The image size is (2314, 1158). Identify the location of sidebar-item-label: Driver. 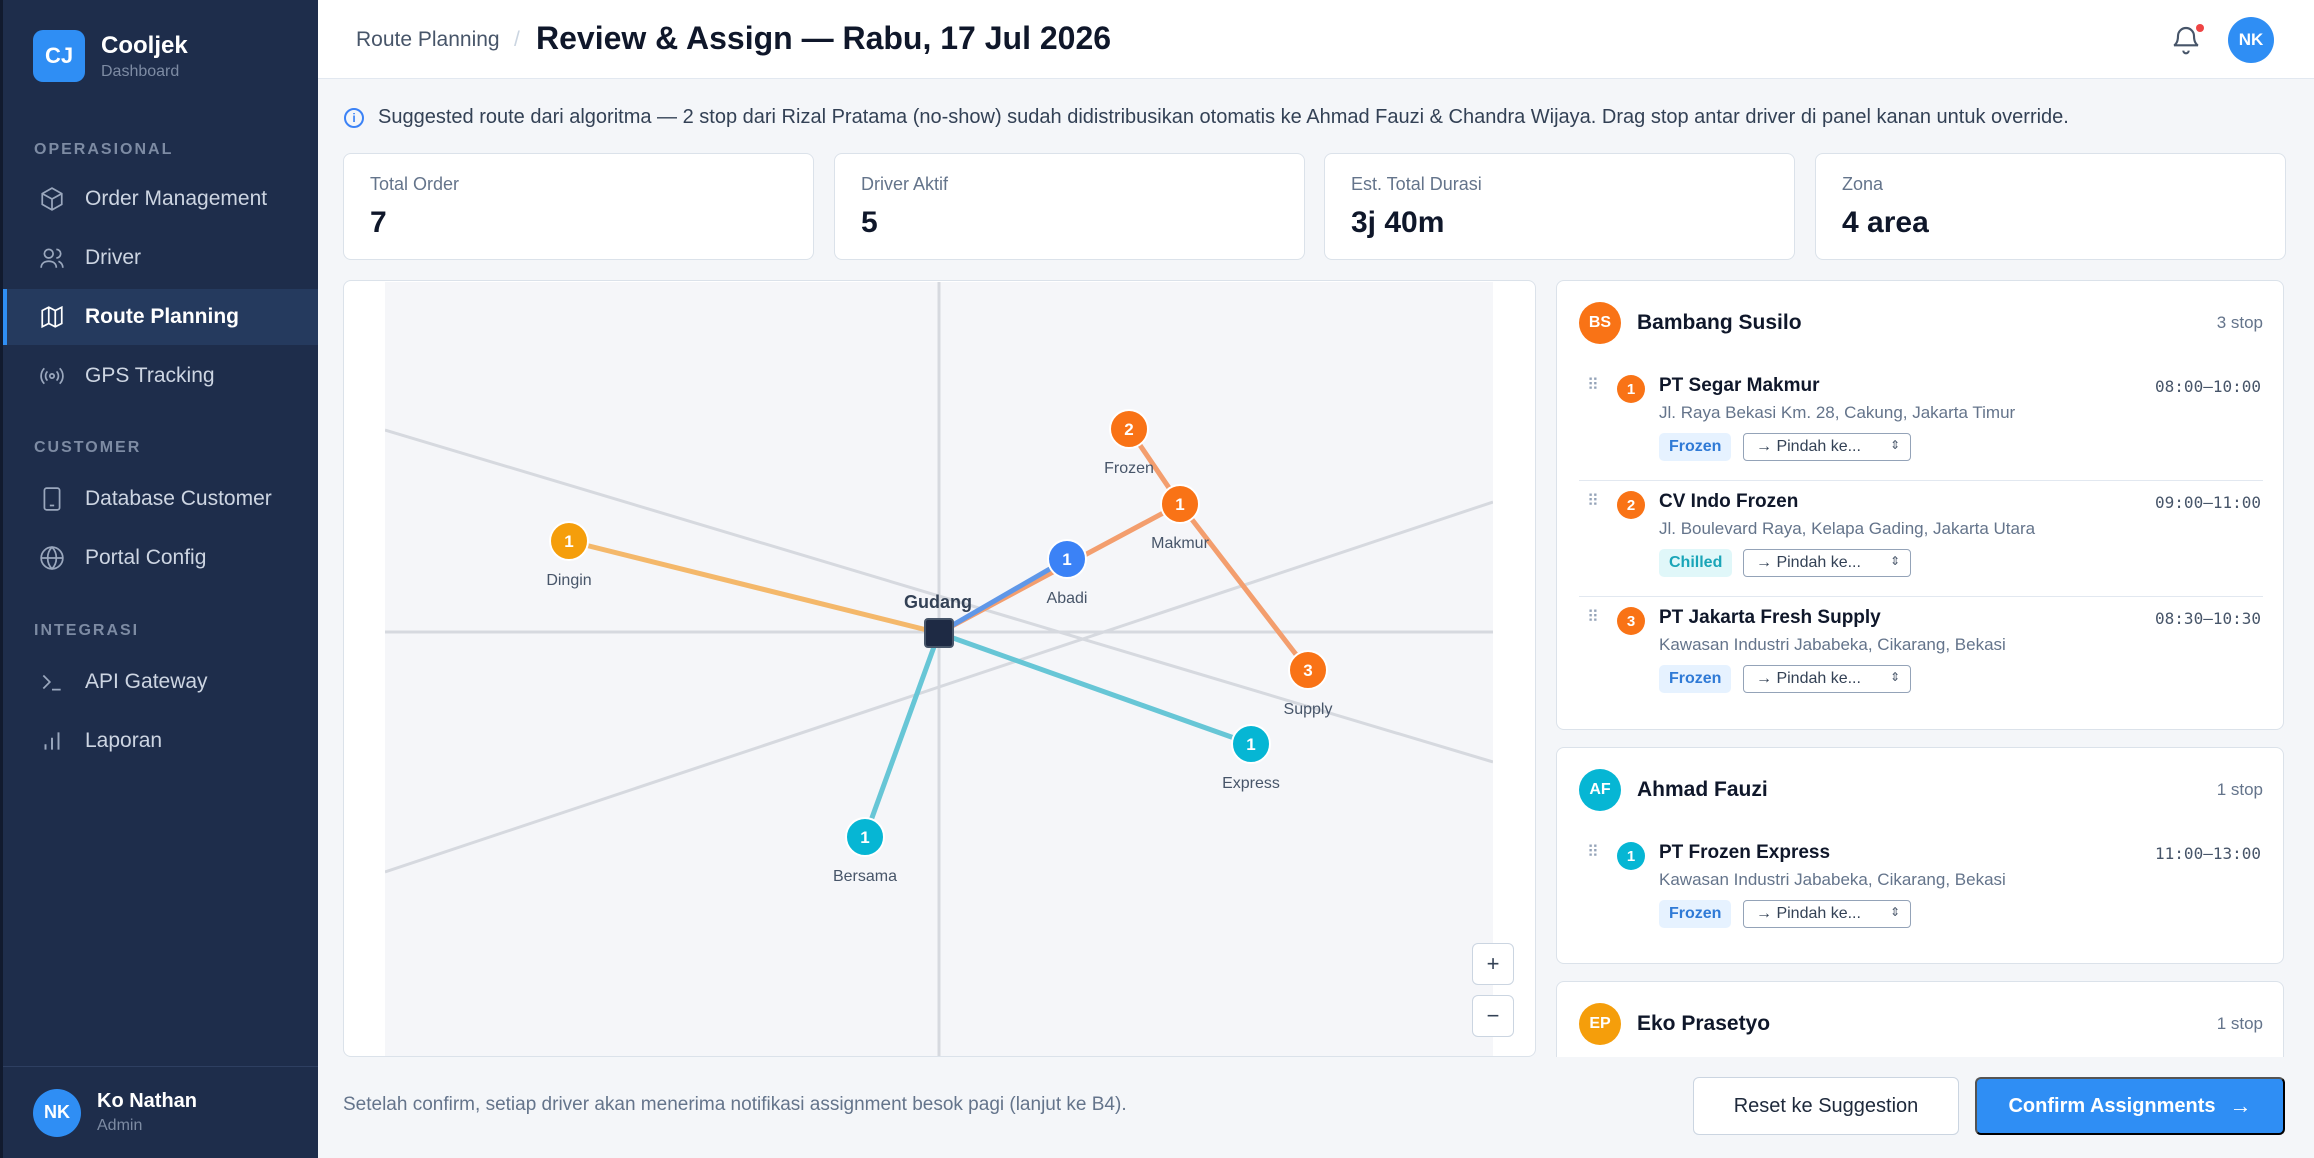
(113, 257).